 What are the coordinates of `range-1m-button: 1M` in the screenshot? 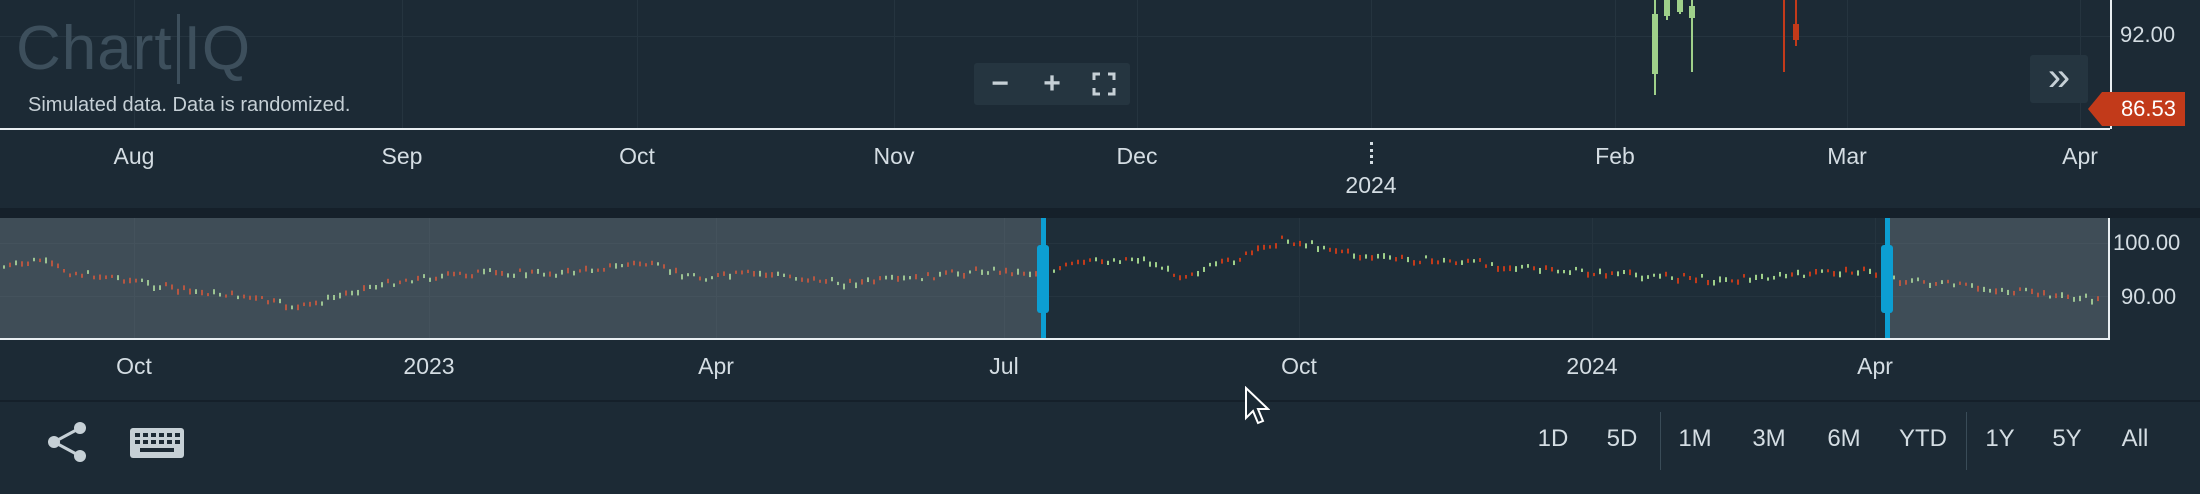 It's located at (1695, 438).